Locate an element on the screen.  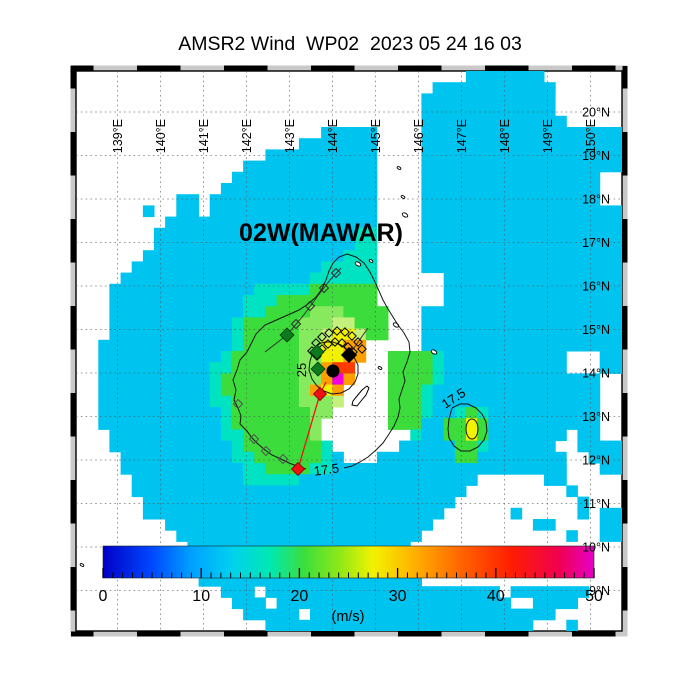
colorbar-tick-label: 40 is located at coordinates (496, 596).